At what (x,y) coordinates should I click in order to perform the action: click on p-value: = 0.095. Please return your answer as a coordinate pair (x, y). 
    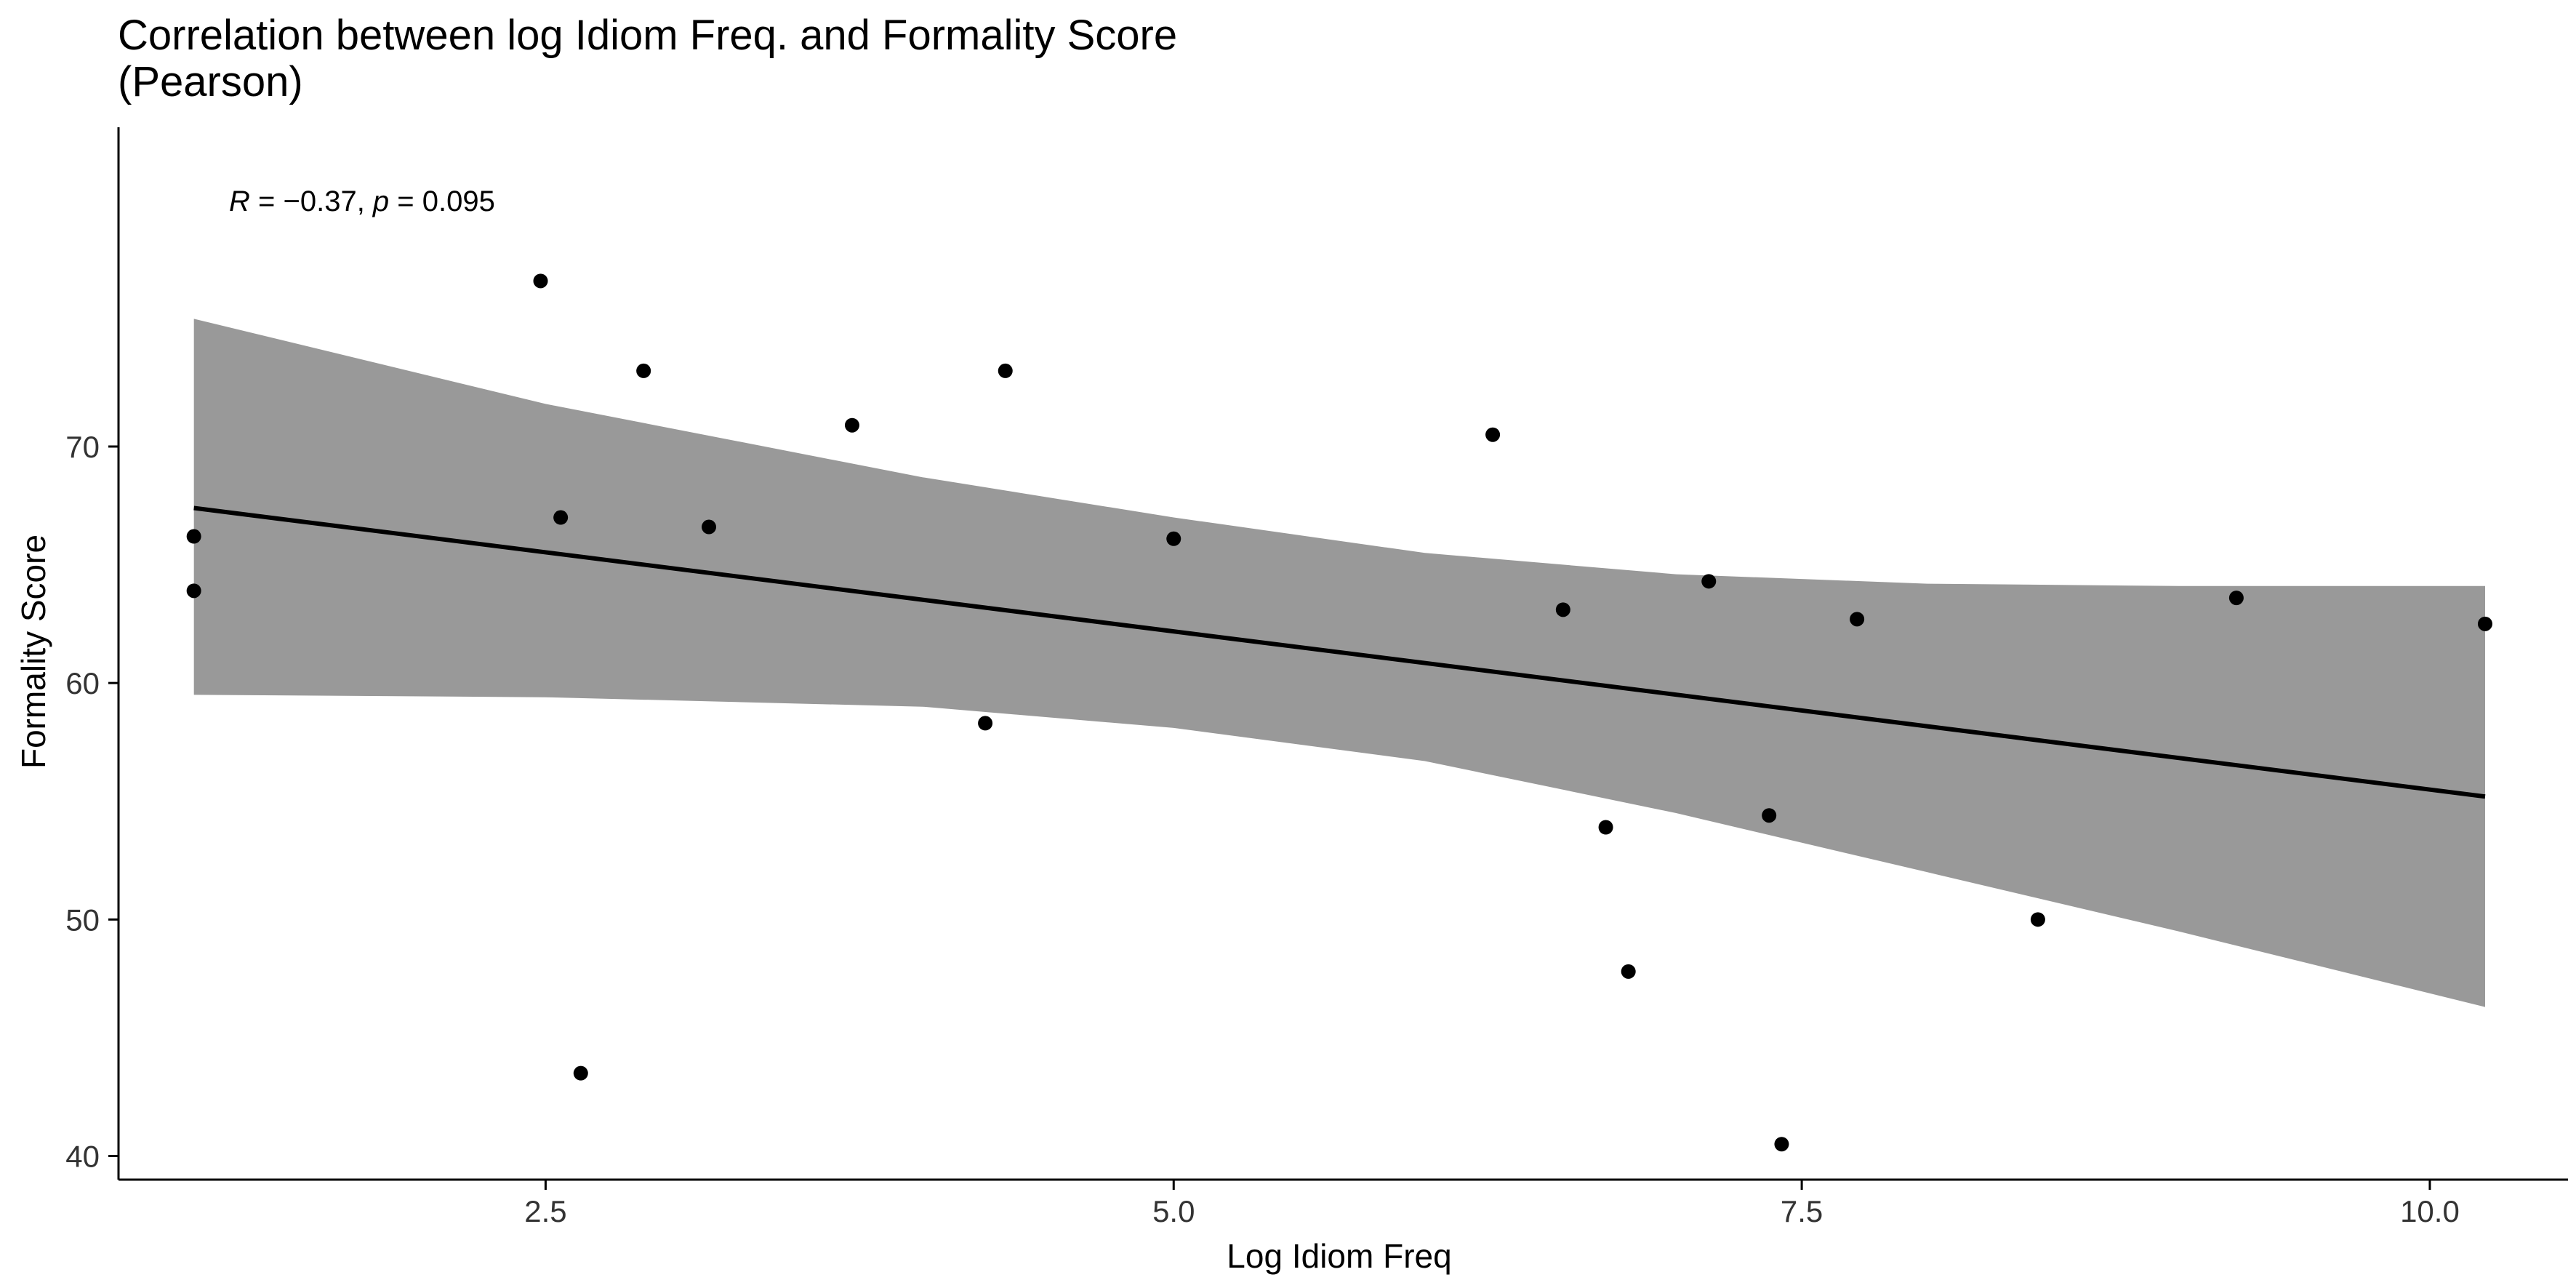
    Looking at the image, I should click on (442, 201).